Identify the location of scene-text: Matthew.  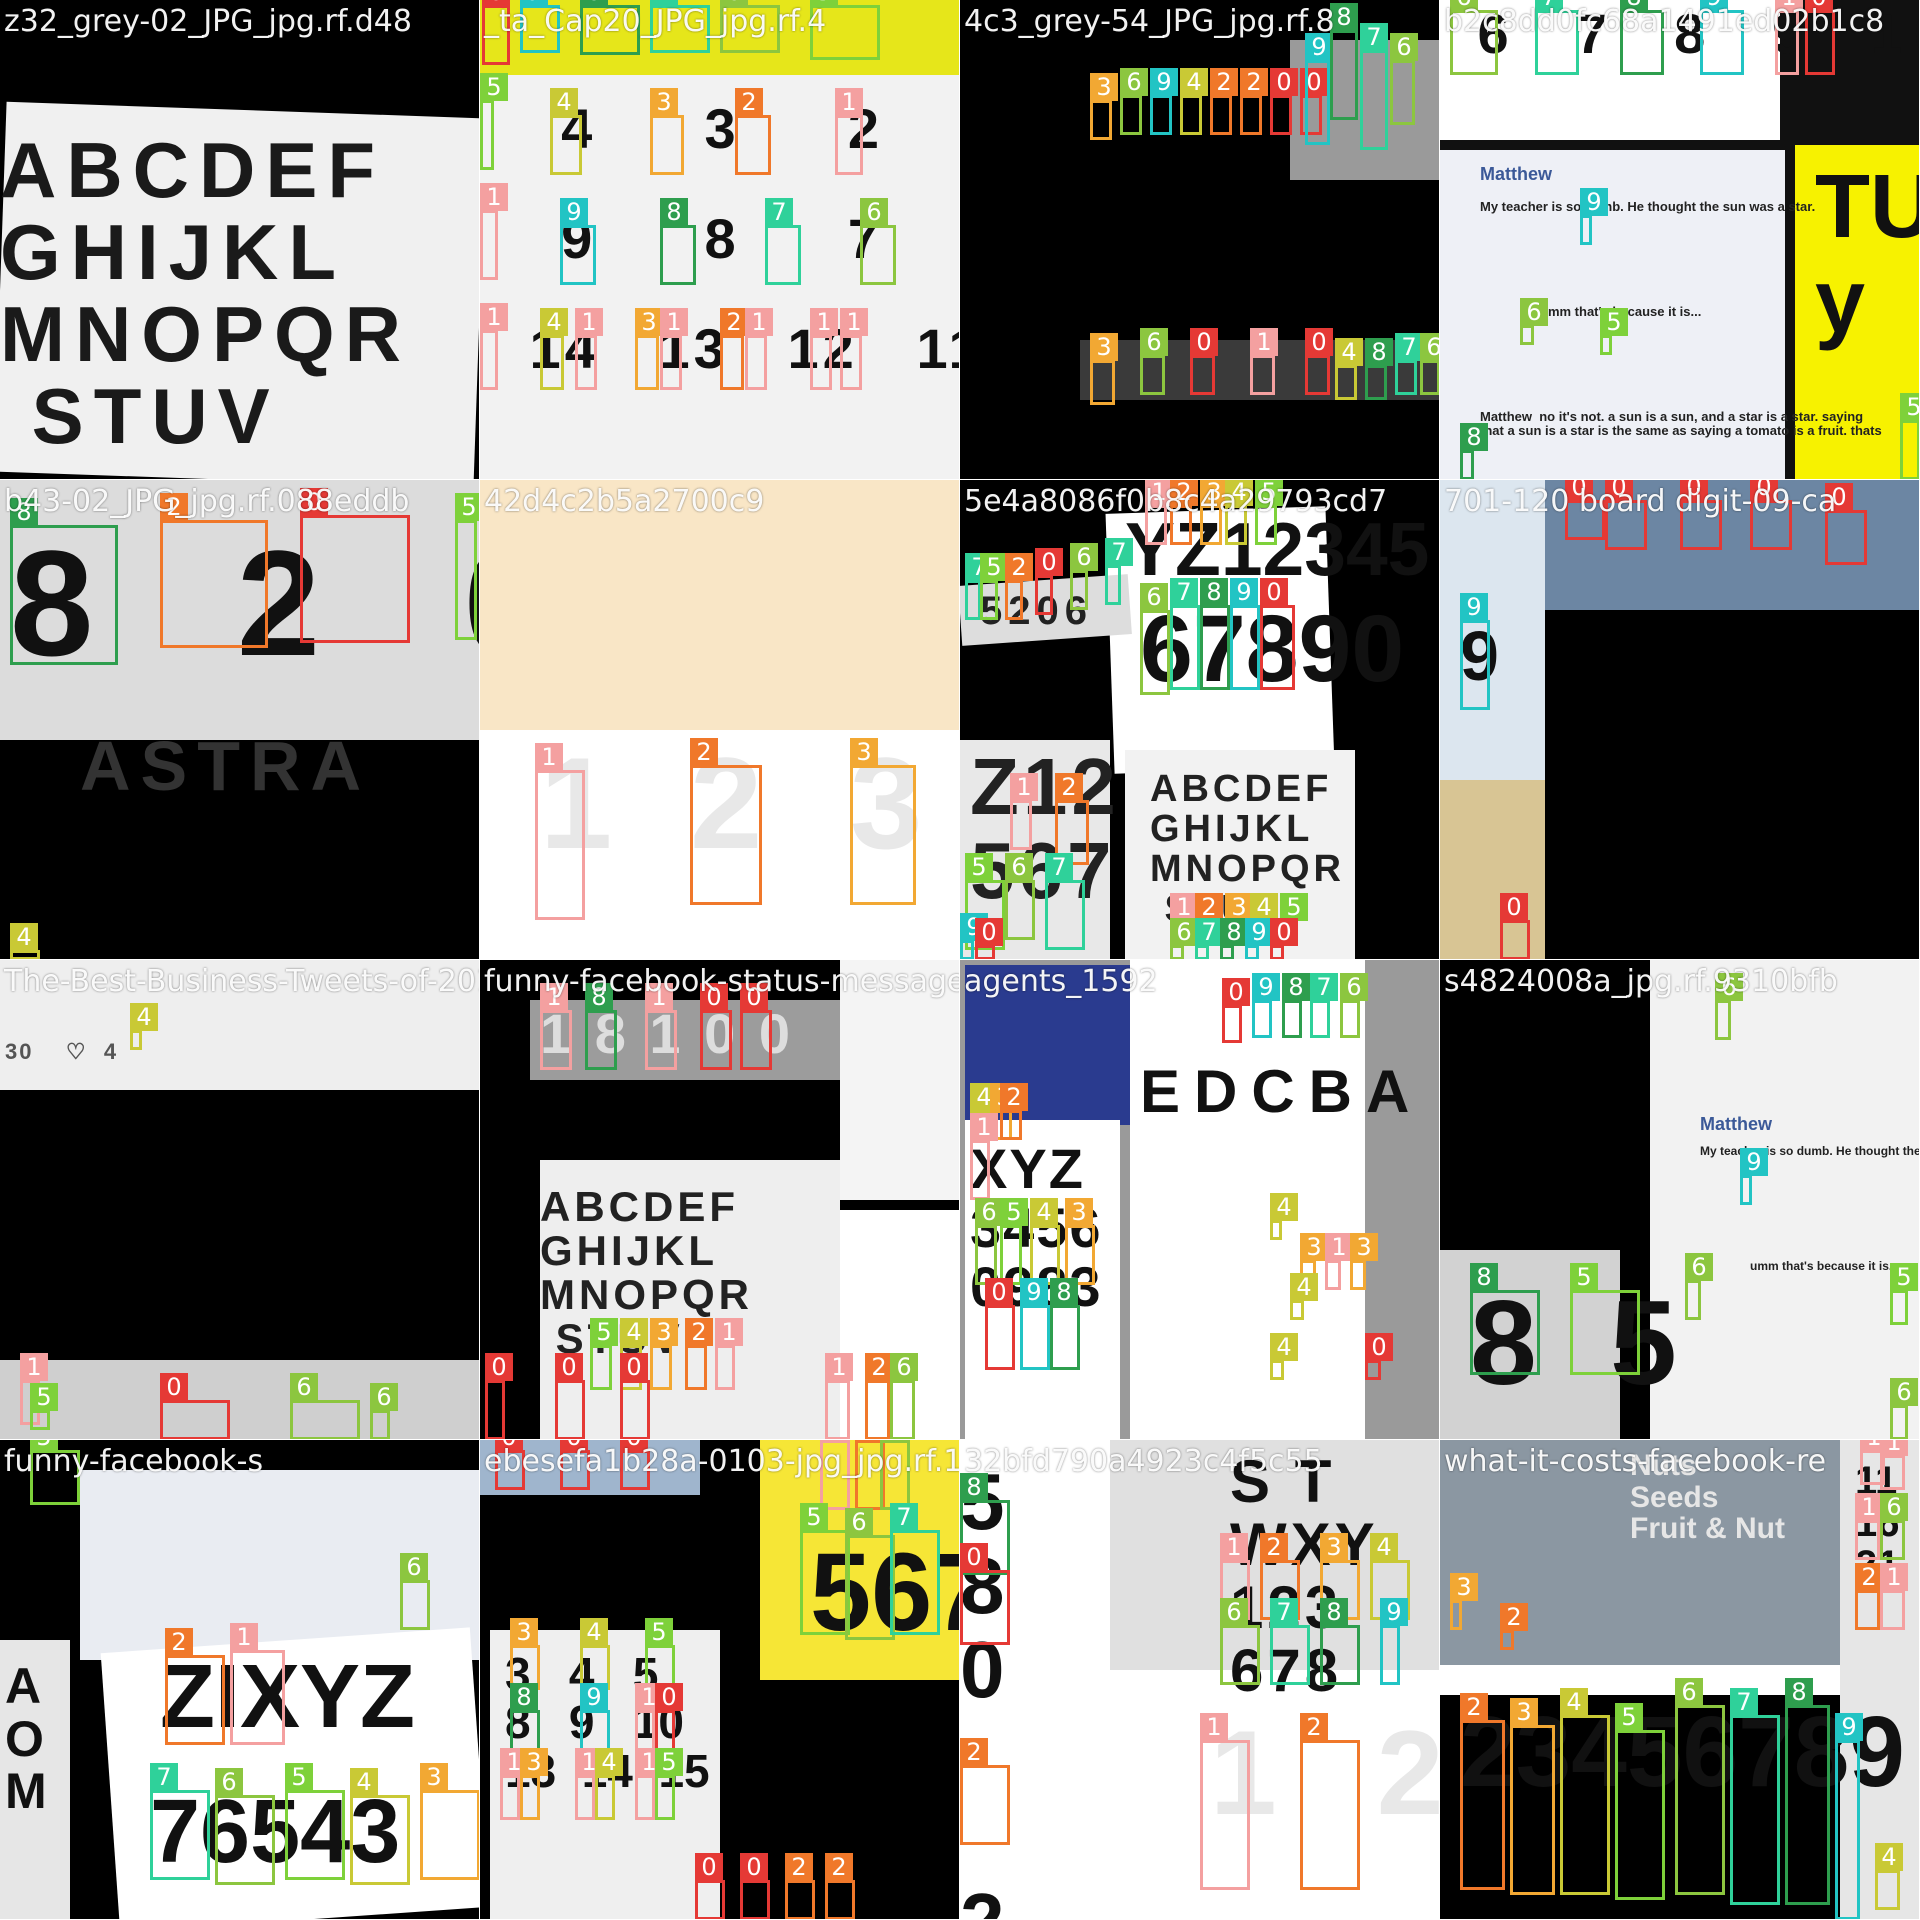
(1736, 1124).